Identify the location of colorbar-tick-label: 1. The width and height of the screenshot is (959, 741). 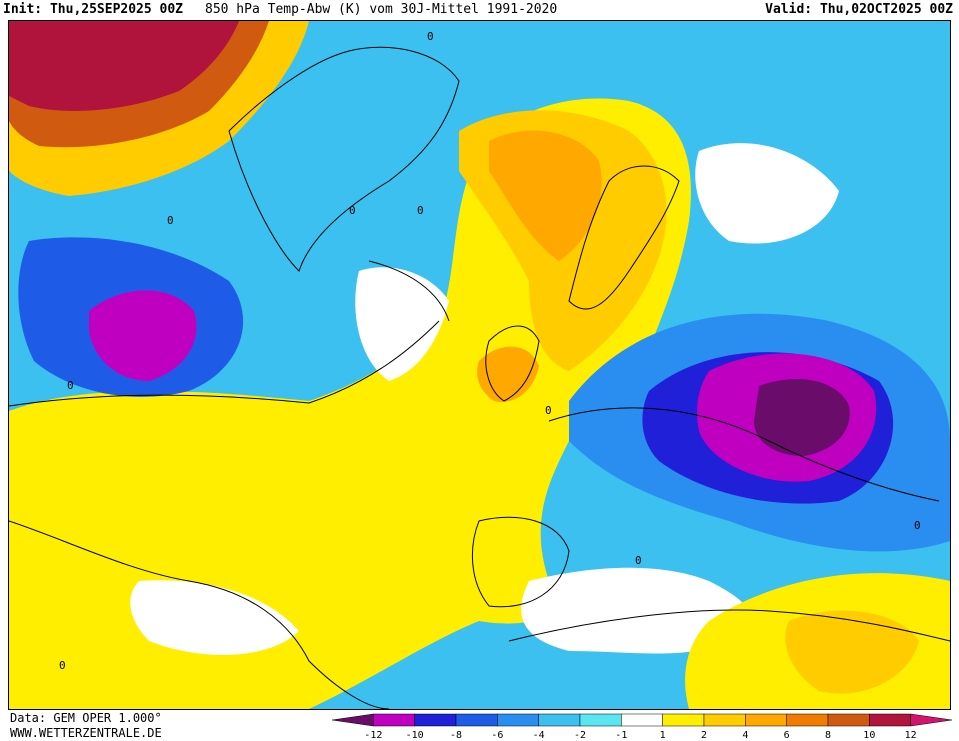
(663, 735).